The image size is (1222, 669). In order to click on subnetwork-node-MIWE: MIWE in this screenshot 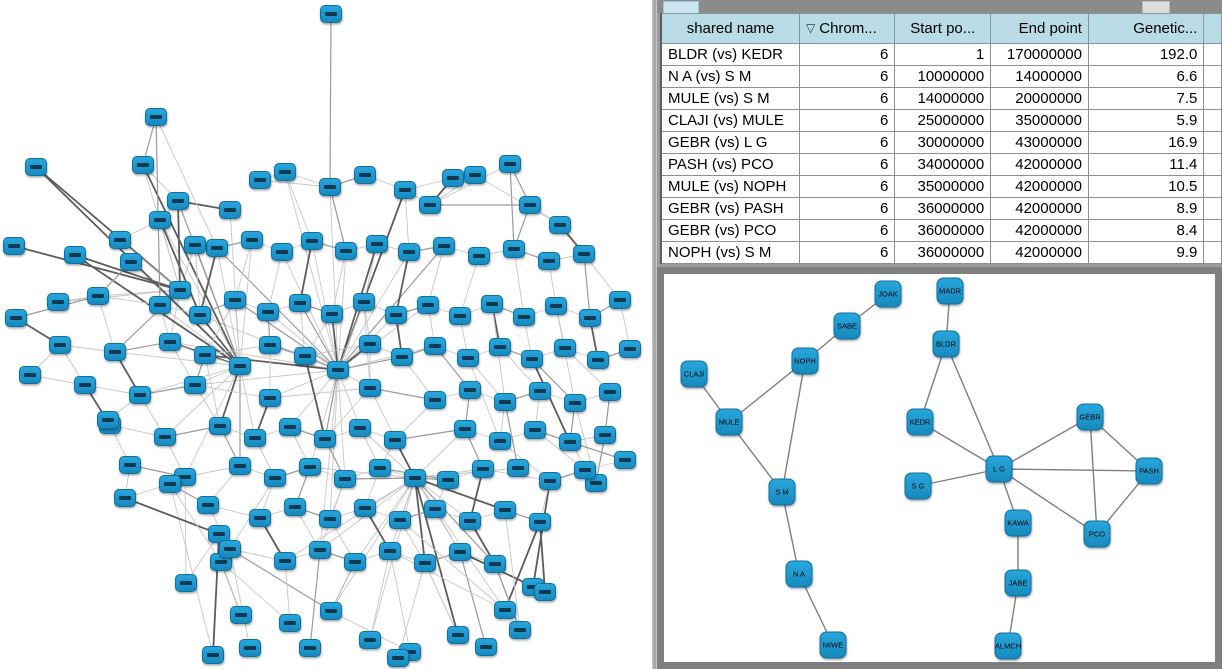, I will do `click(833, 645)`.